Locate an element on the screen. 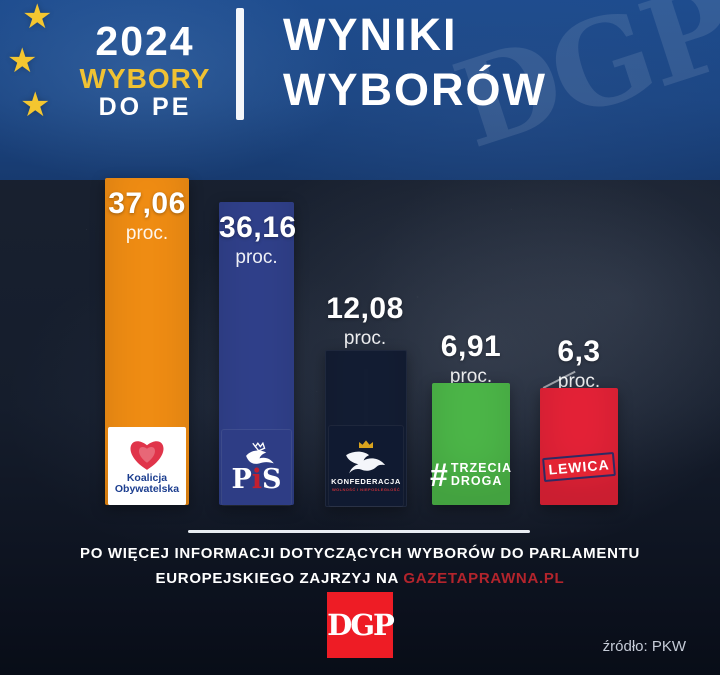  dgp-logo: DGP is located at coordinates (361, 625).